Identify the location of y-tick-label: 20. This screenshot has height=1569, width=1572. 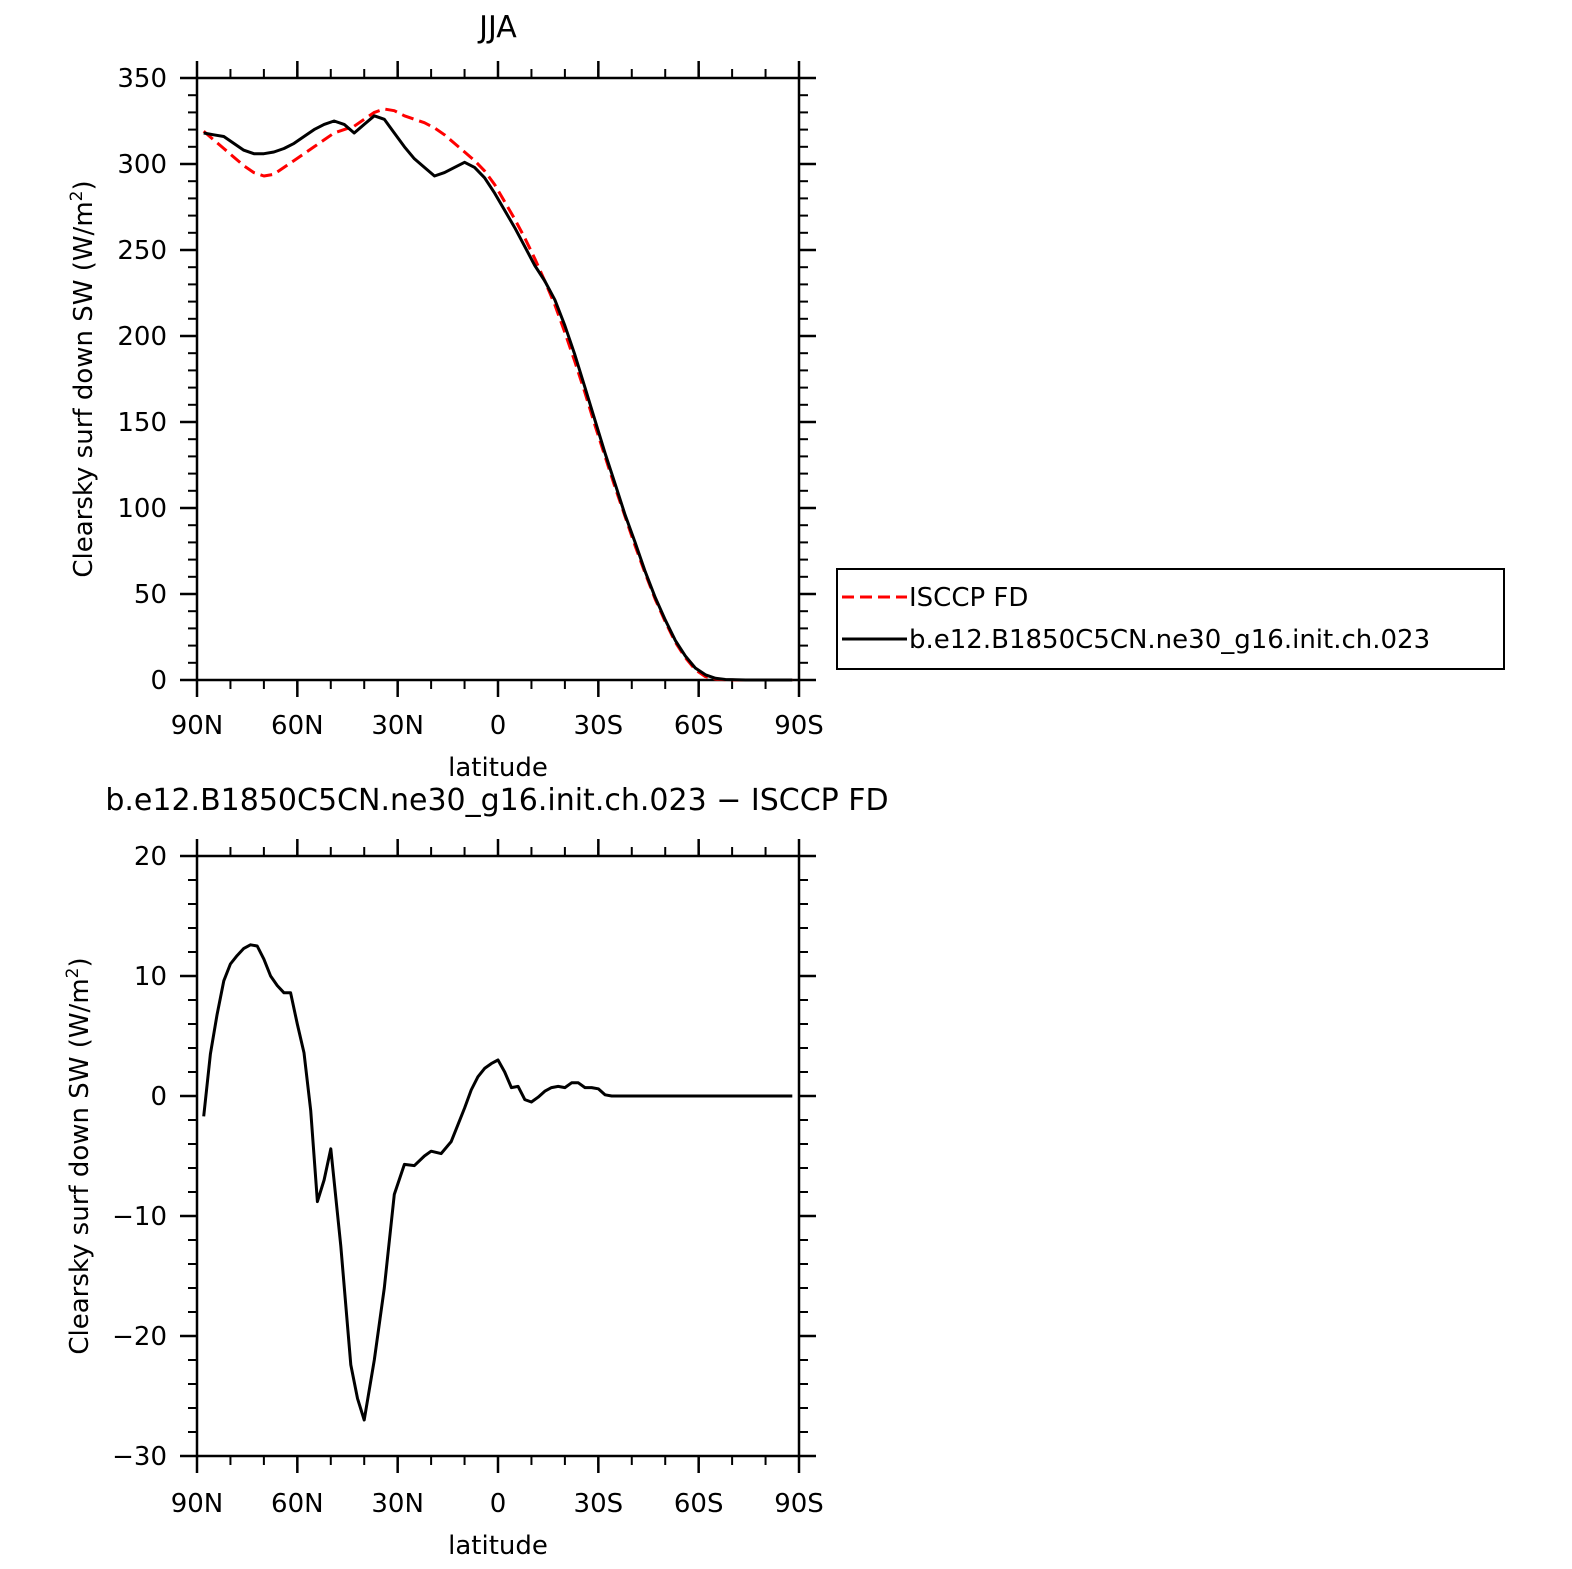
(150, 857).